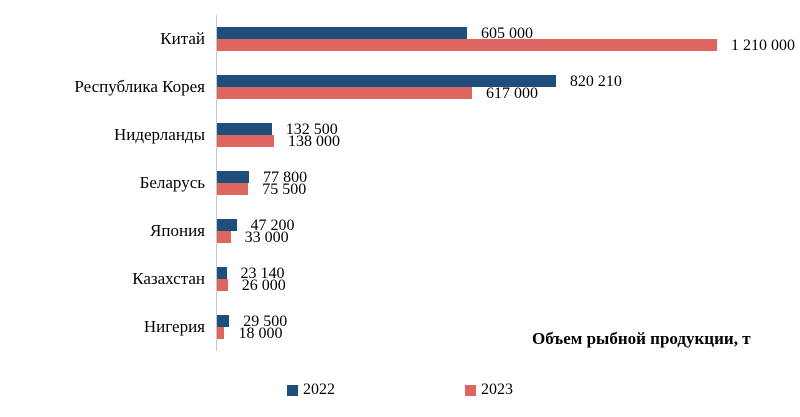 This screenshot has width=800, height=417. I want to click on bar-group: 605 000 1 210 000, so click(508, 39).